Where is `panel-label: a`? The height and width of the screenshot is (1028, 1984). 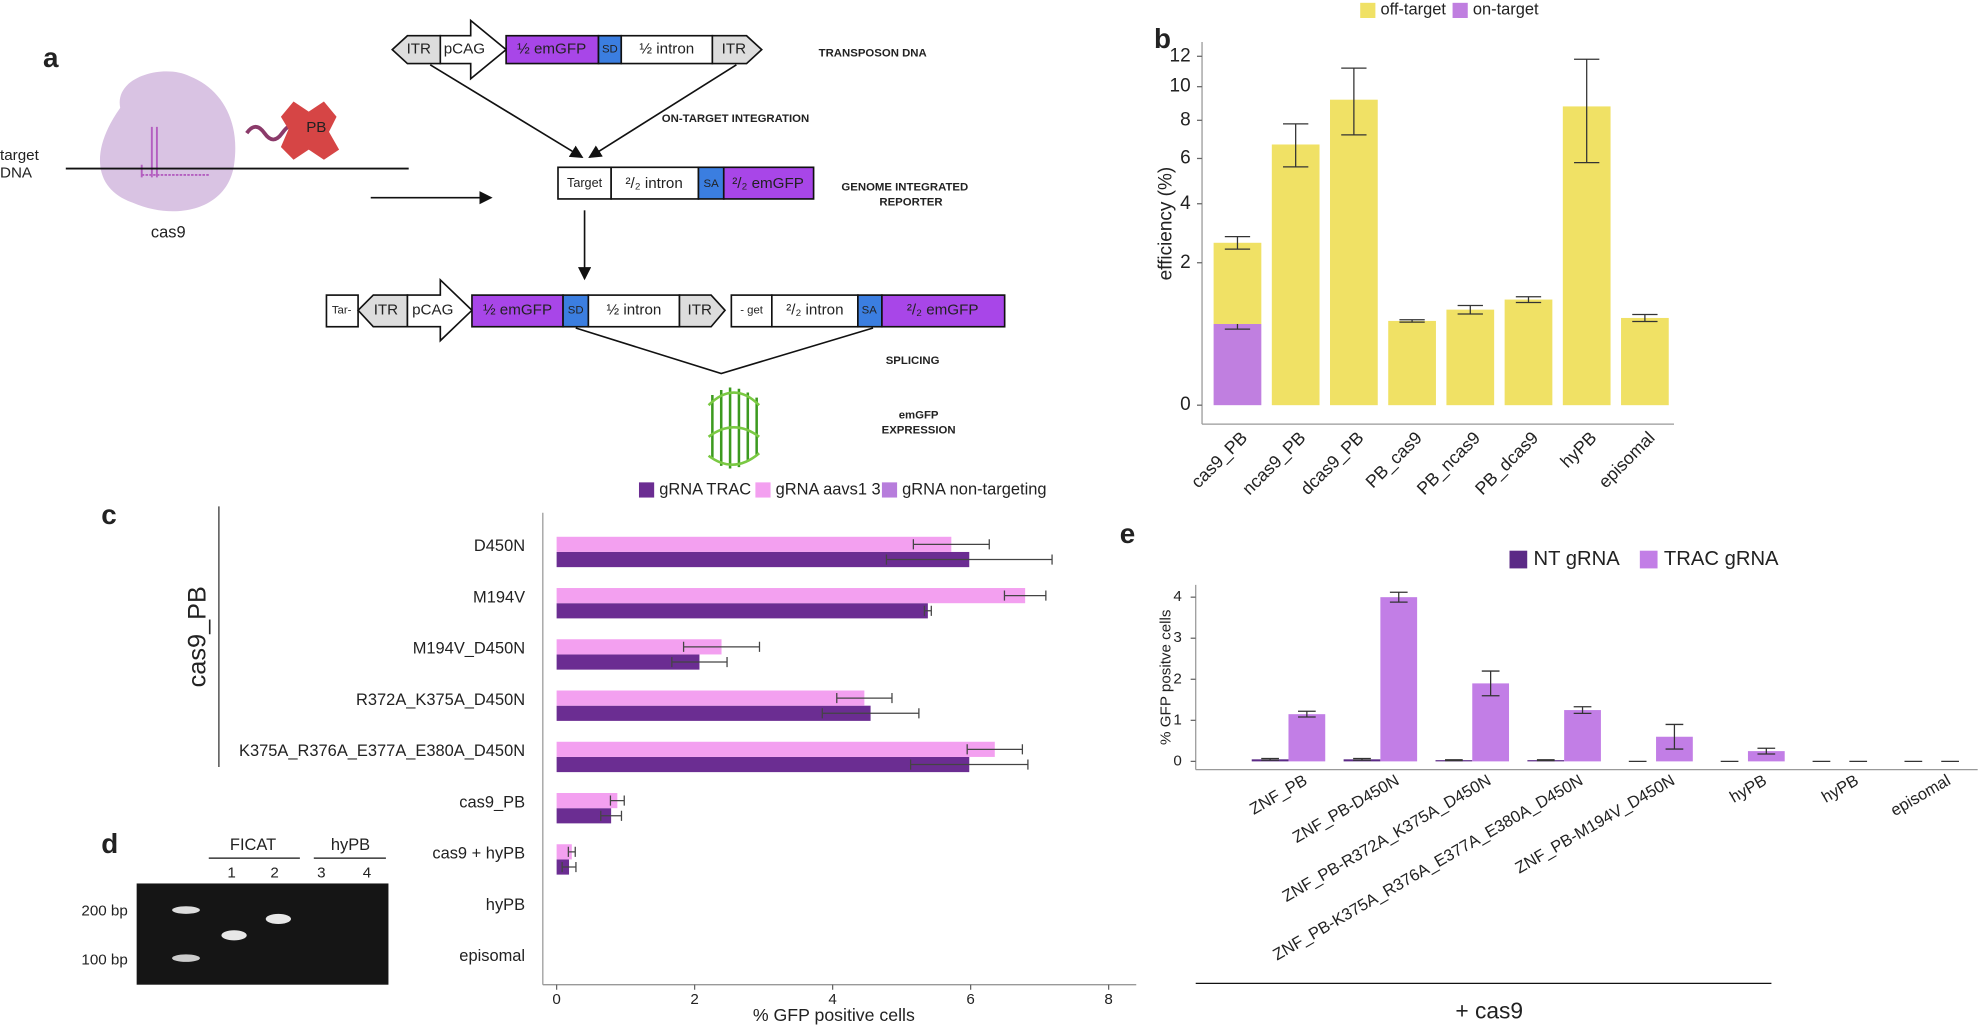 panel-label: a is located at coordinates (51, 57).